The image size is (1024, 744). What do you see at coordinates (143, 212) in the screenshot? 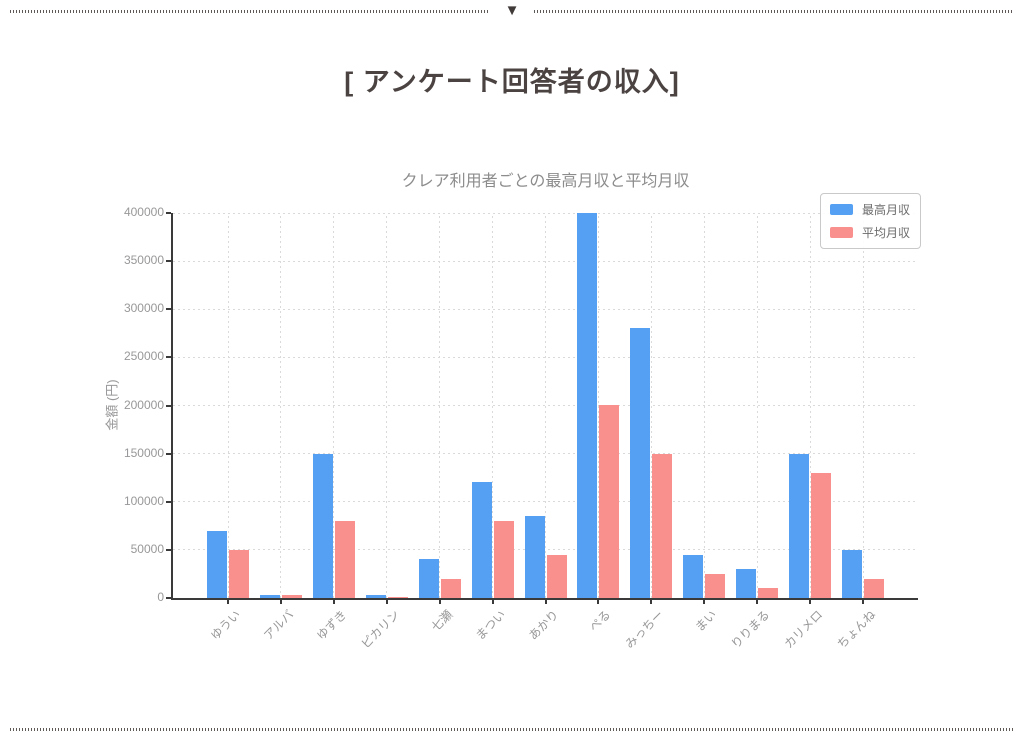
I see `y-tick-label: 400000` at bounding box center [143, 212].